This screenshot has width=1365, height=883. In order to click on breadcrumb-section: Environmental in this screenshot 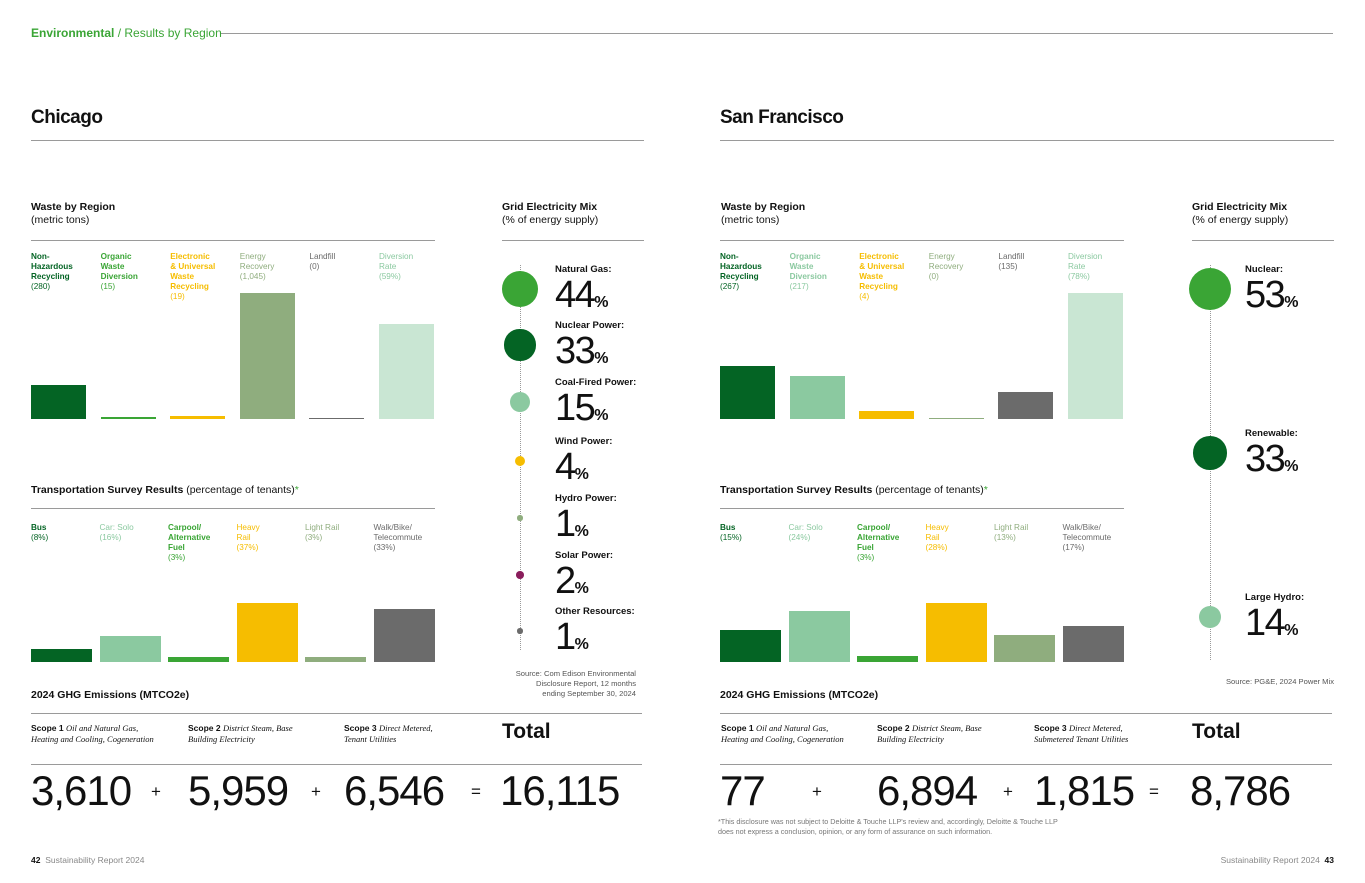, I will do `click(73, 33)`.